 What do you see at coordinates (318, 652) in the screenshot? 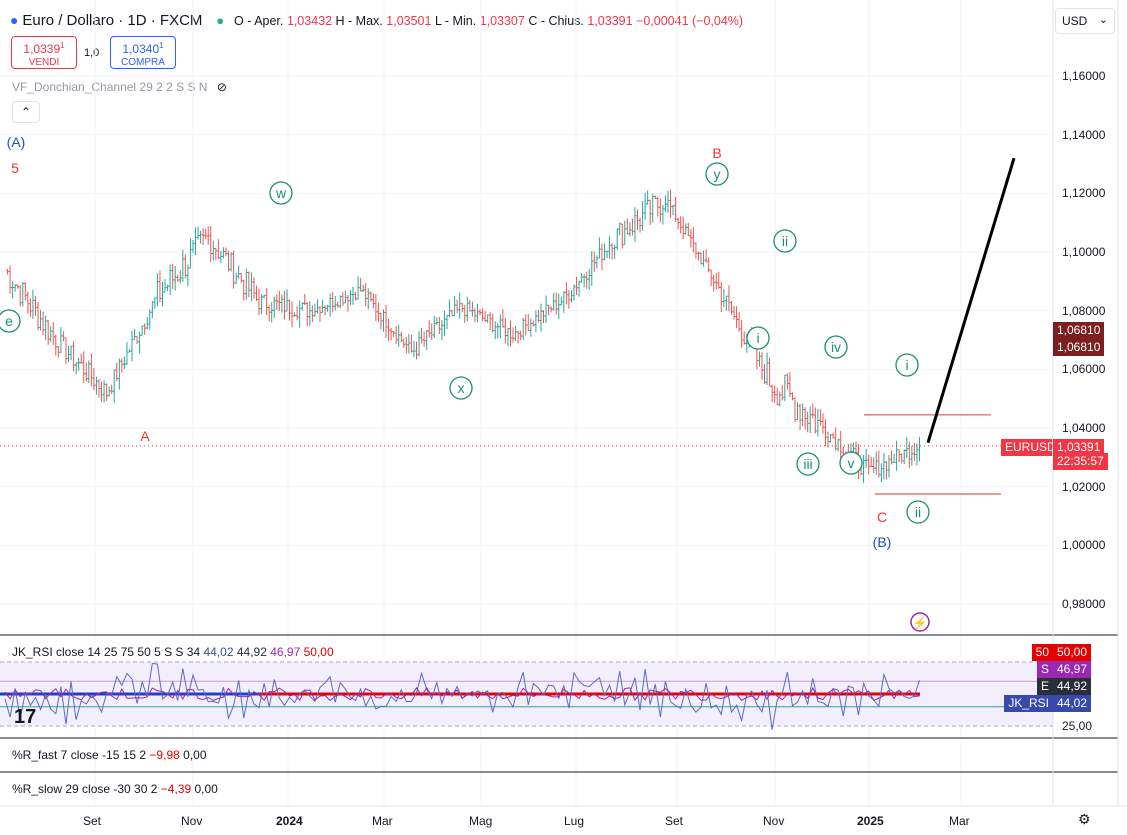
I see `rsi-v4: 50,00` at bounding box center [318, 652].